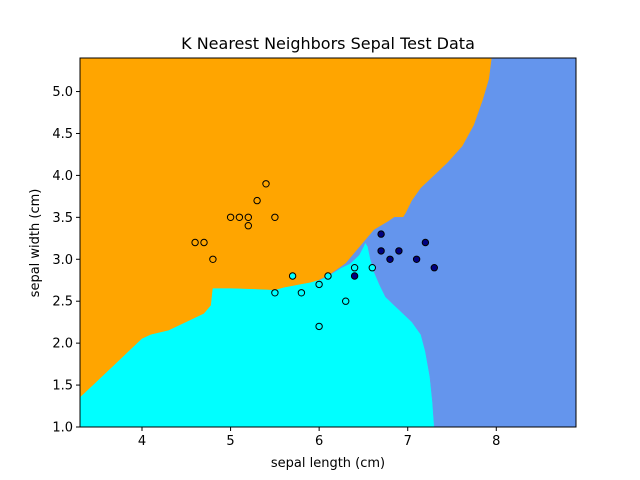  I want to click on y-tick-label: 3.0, so click(62, 260).